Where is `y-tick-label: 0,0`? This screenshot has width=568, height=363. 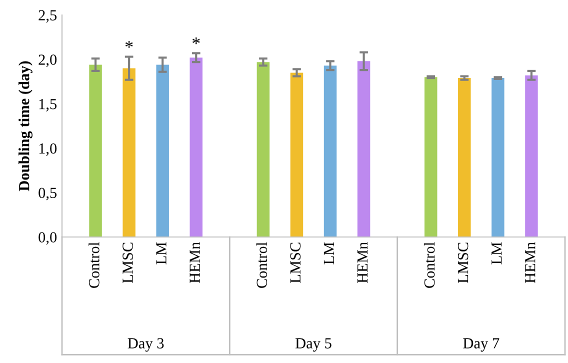 y-tick-label: 0,0 is located at coordinates (47, 238).